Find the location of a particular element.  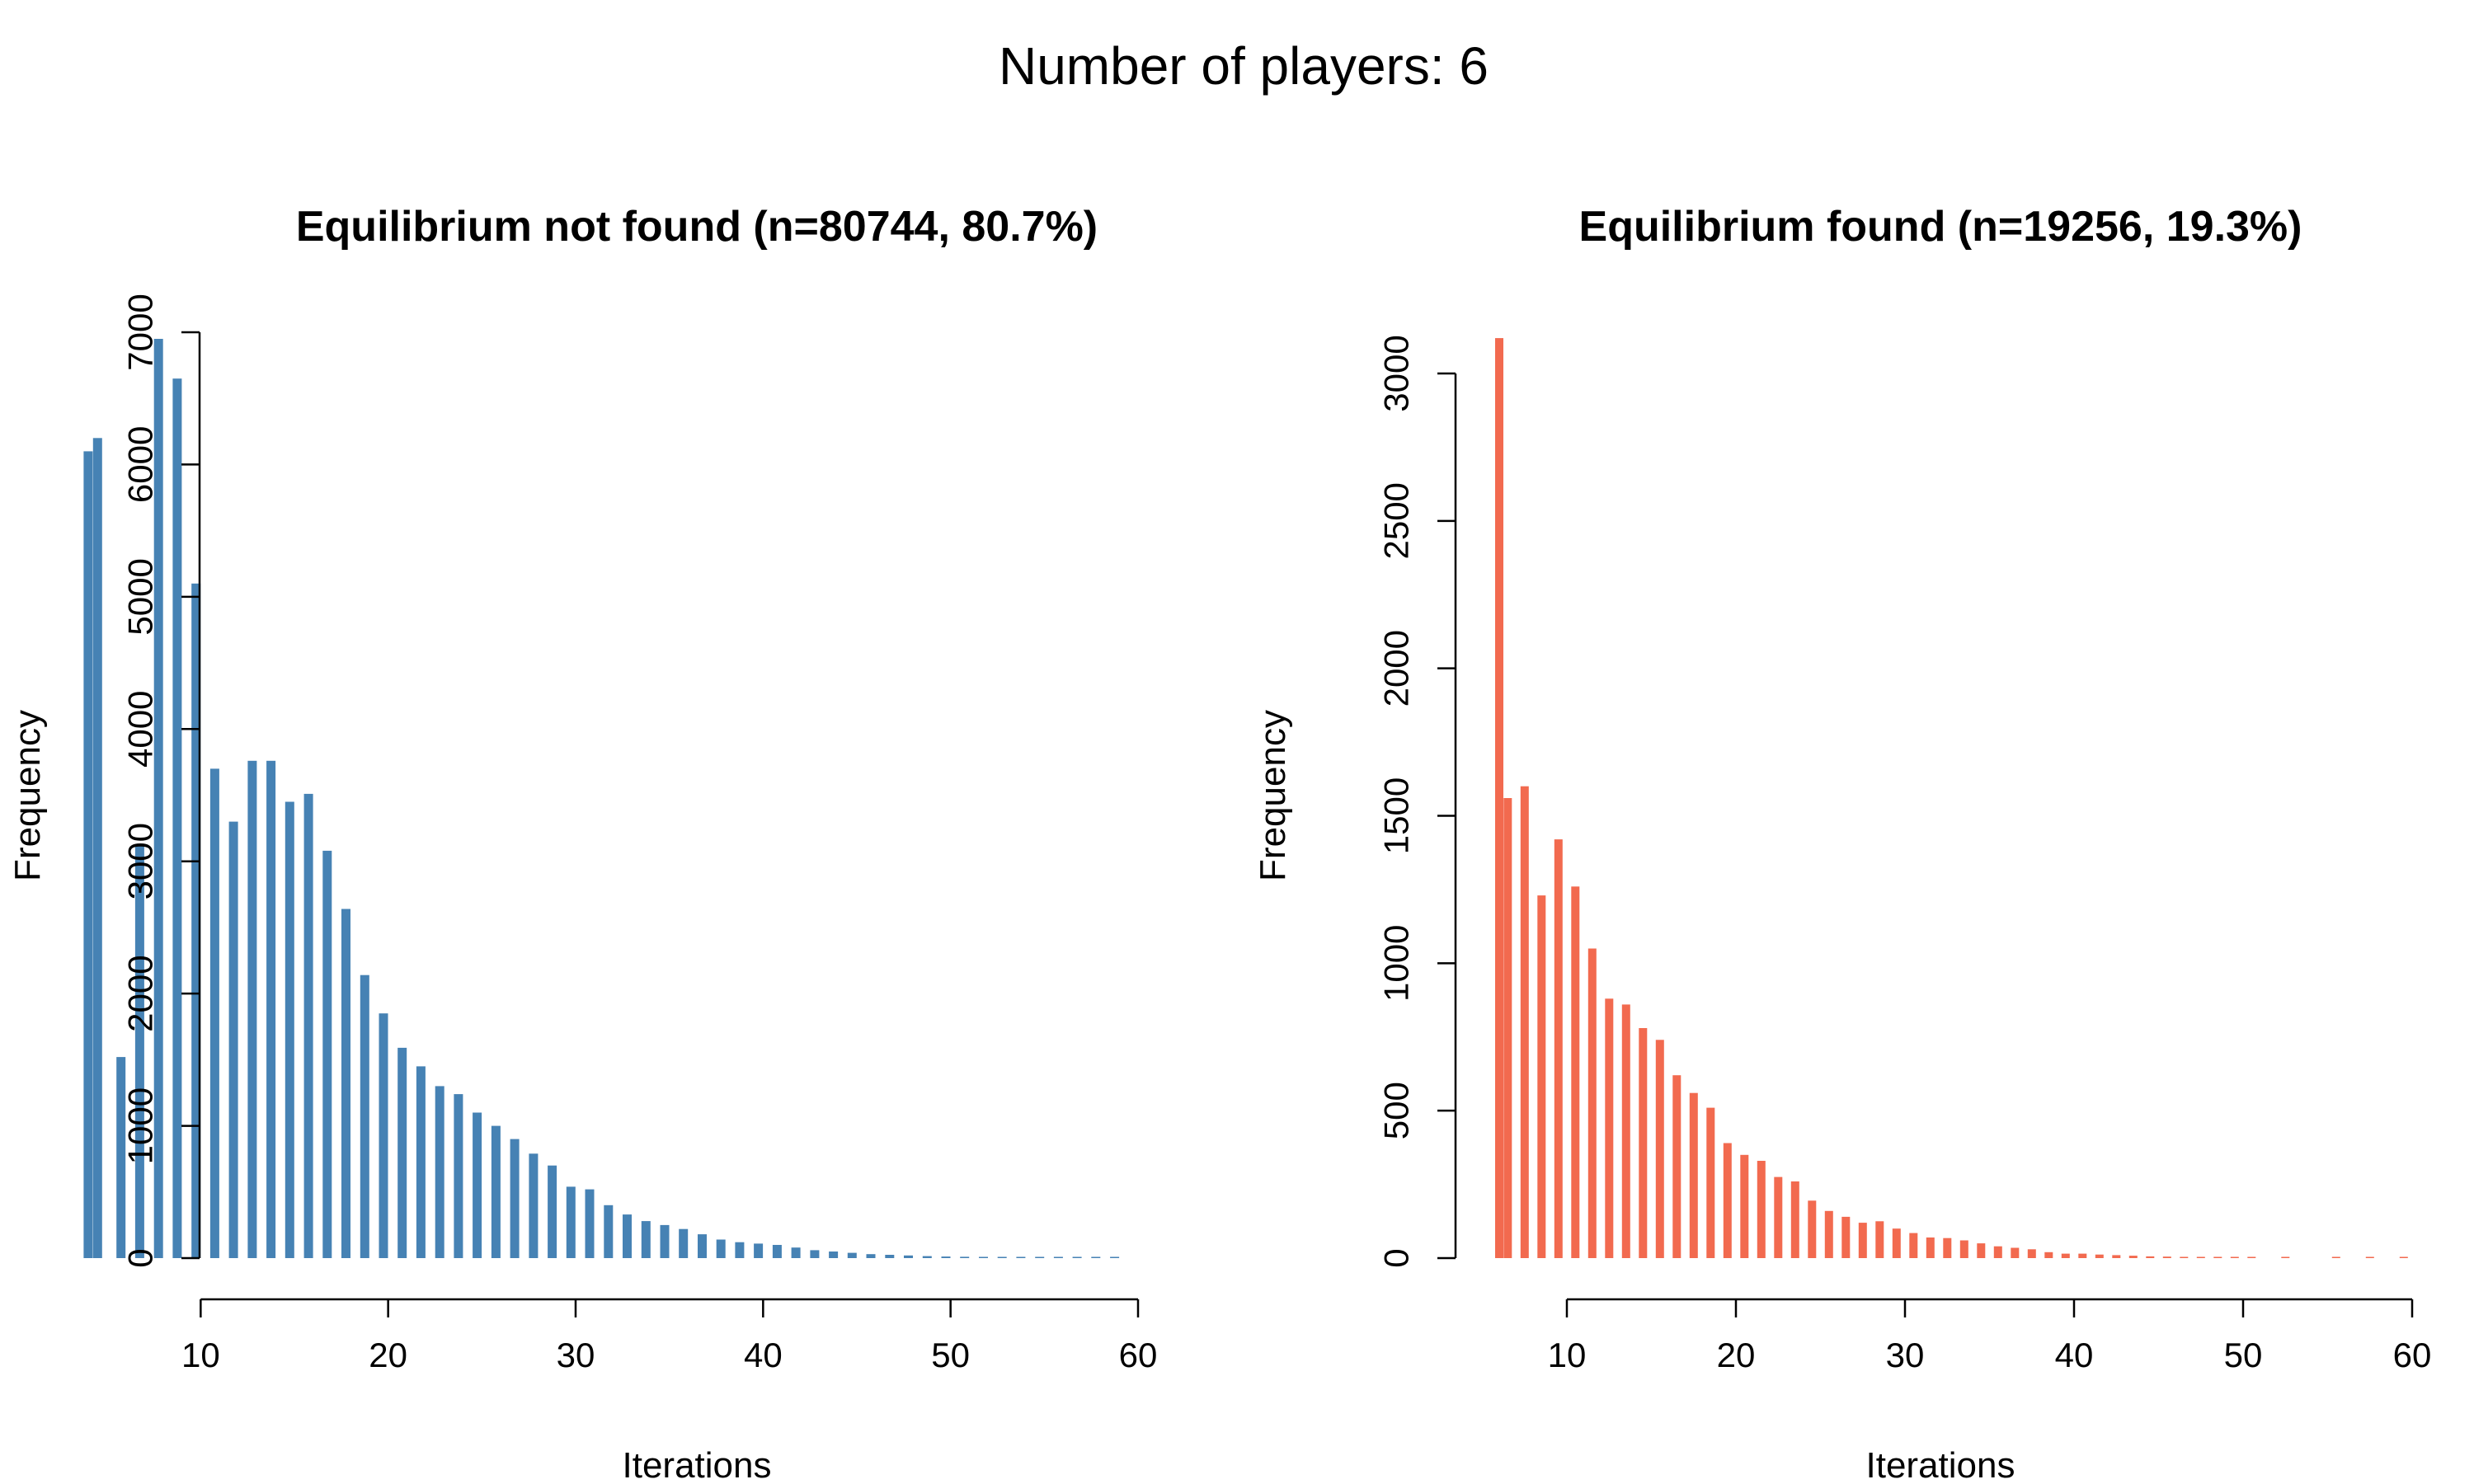

y-axis: 0 1000 2000 3000 4000 5000 6000 7000 is located at coordinates (160, 781).